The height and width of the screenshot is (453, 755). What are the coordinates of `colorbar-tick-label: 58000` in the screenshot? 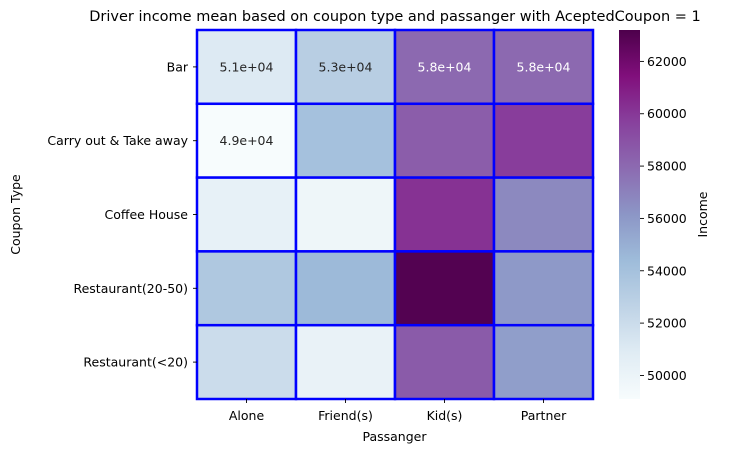 It's located at (667, 166).